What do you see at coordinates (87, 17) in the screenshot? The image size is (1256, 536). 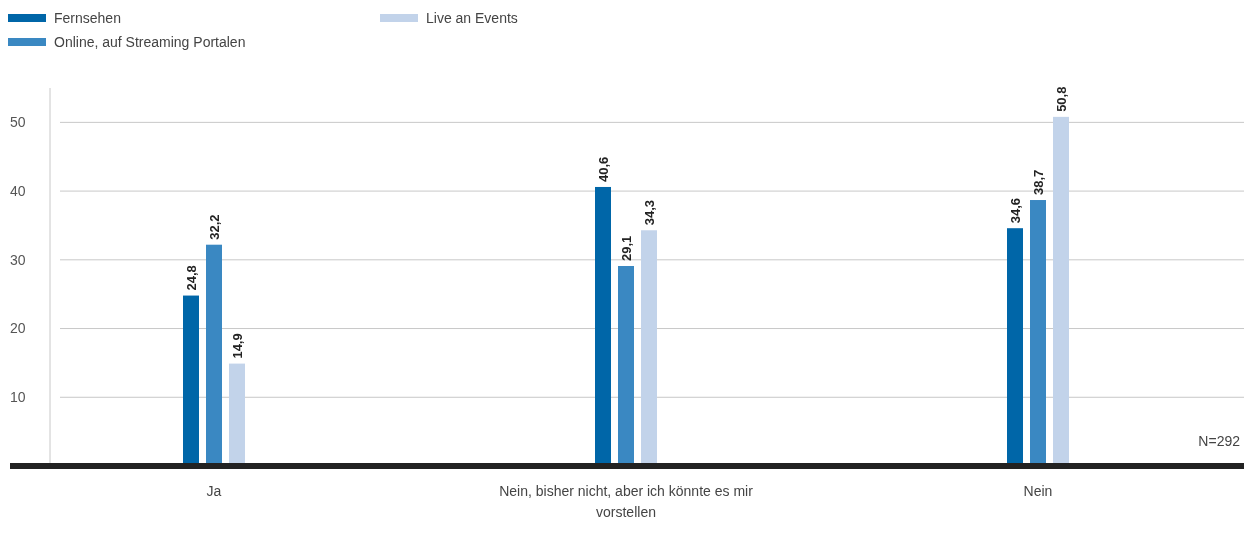 I see `legend-label: Fernsehen` at bounding box center [87, 17].